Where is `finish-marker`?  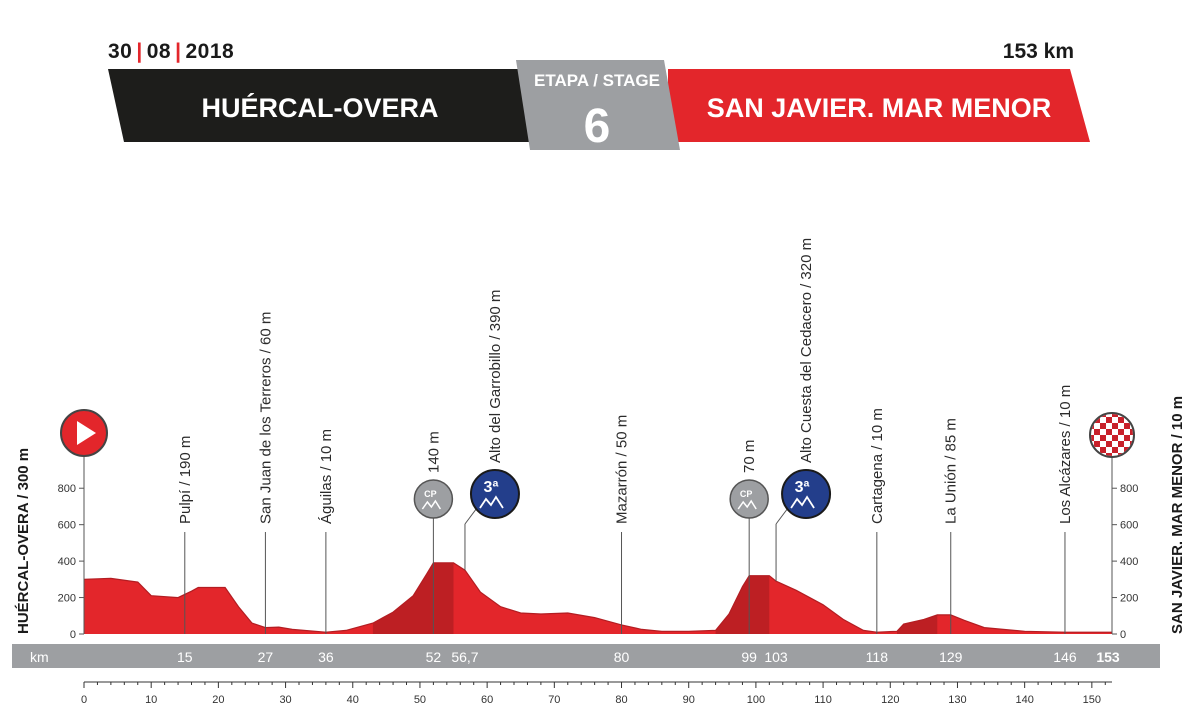 finish-marker is located at coordinates (1112, 435).